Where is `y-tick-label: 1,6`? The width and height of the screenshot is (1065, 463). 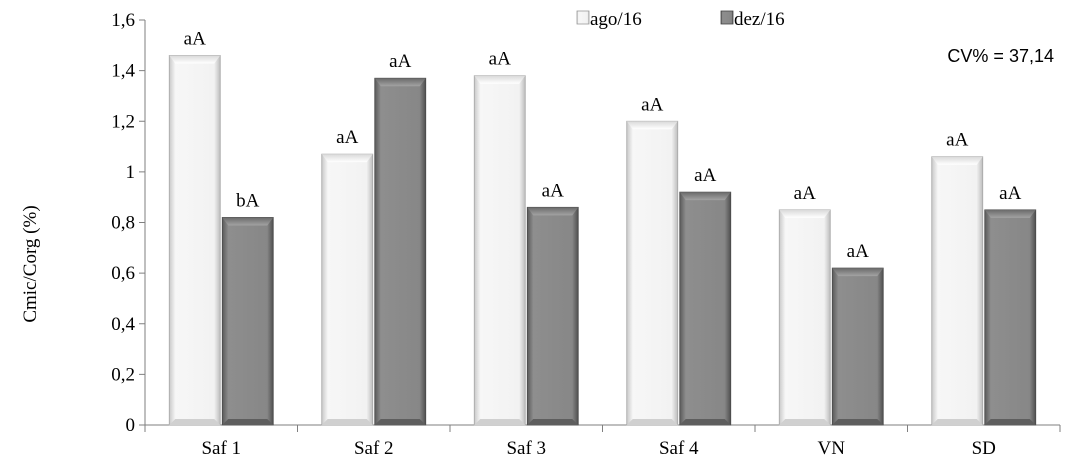
y-tick-label: 1,6 is located at coordinates (123, 20).